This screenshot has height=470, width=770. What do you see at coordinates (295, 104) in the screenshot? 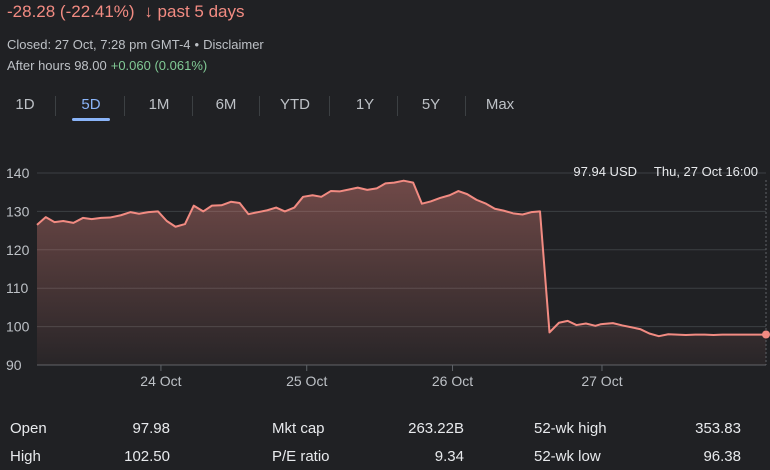
I see `tab-ytd: YTD` at bounding box center [295, 104].